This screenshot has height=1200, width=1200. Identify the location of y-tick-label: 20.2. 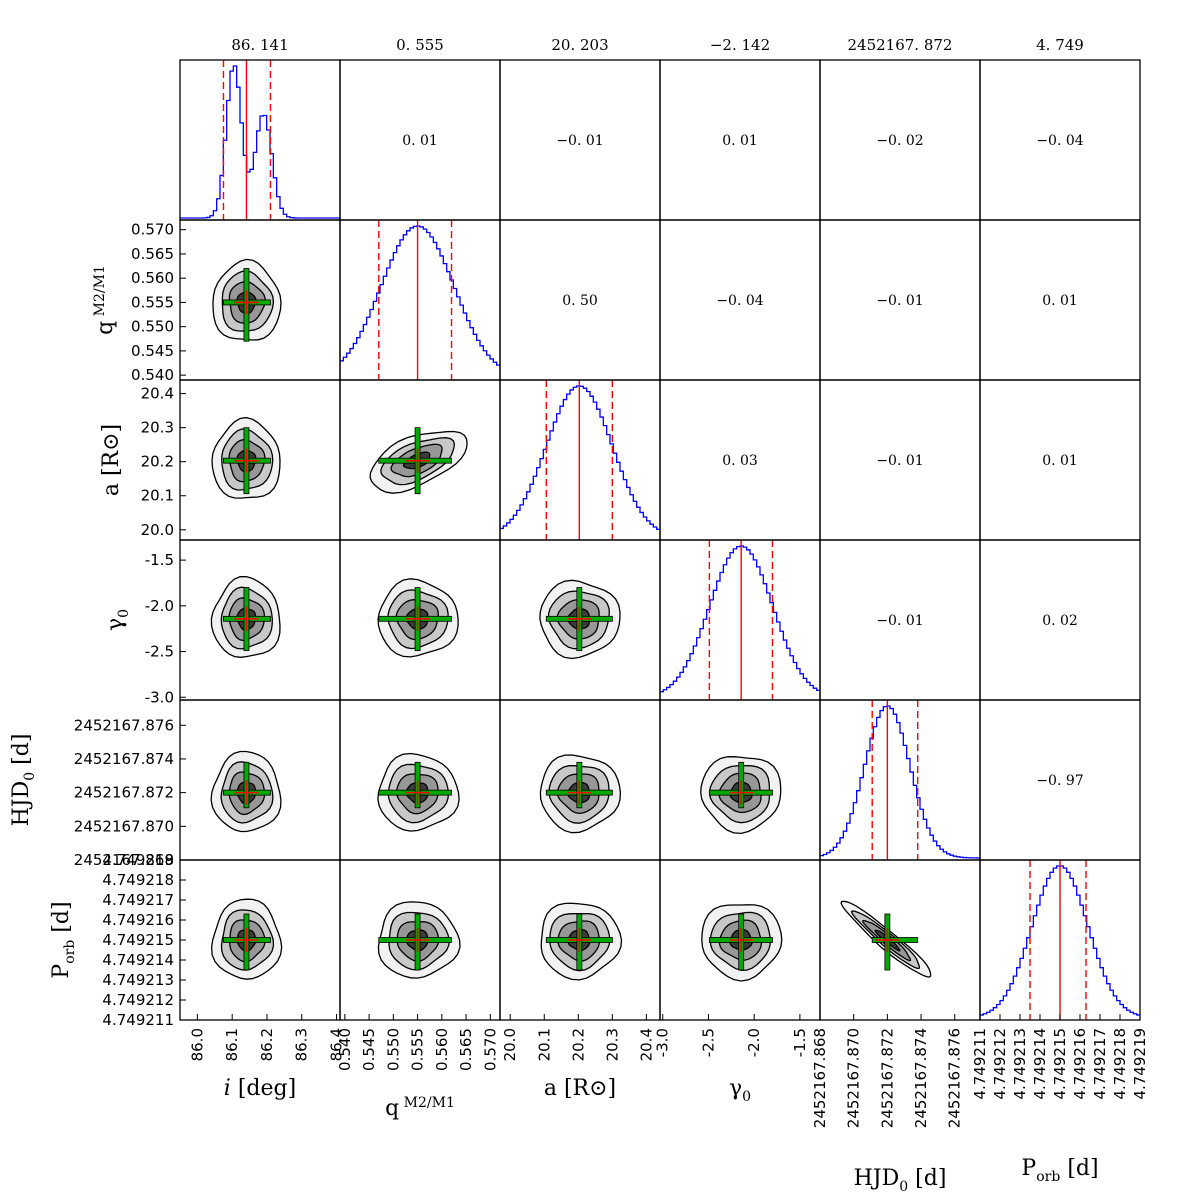
(157, 462).